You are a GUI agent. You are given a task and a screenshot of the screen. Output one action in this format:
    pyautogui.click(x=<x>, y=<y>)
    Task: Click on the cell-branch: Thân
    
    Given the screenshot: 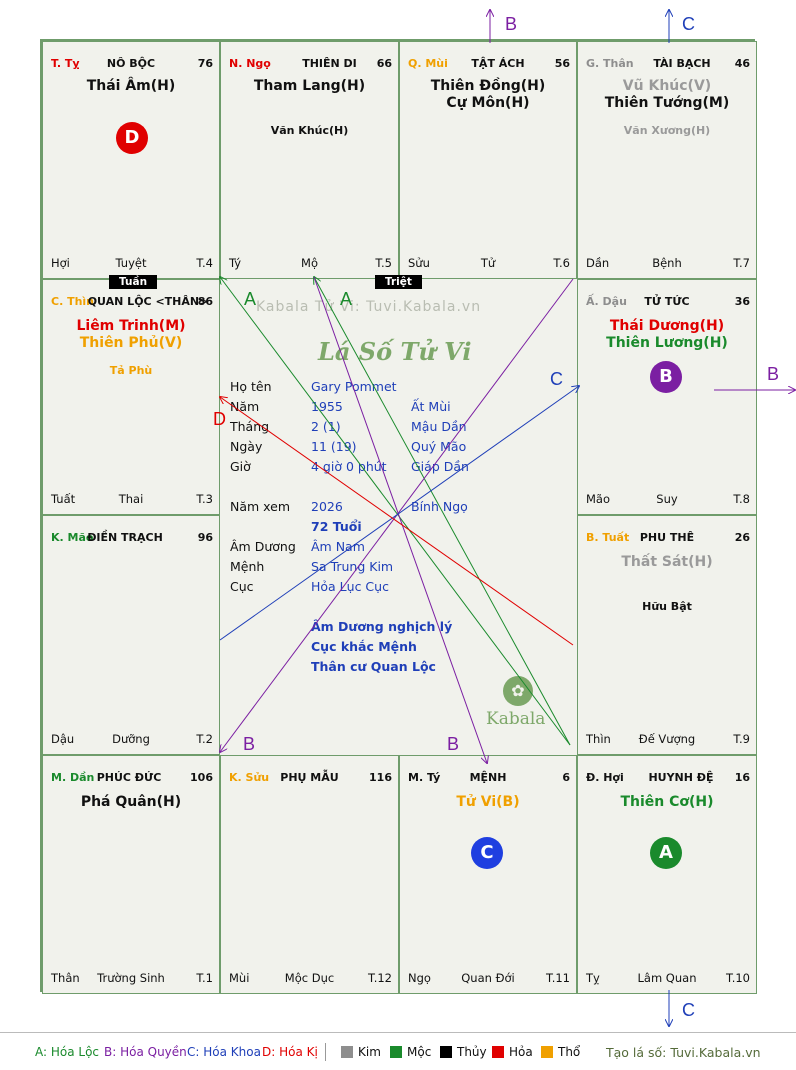 What is the action you would take?
    pyautogui.click(x=65, y=978)
    